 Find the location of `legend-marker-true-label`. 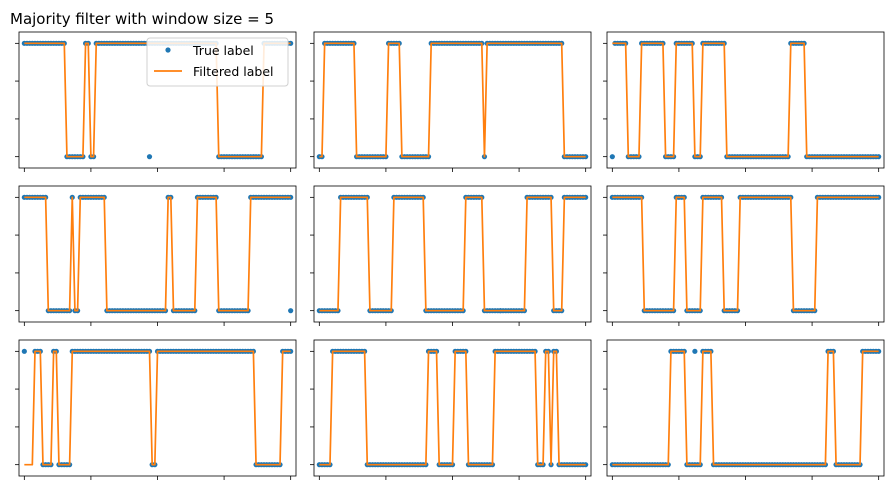

legend-marker-true-label is located at coordinates (168, 50).